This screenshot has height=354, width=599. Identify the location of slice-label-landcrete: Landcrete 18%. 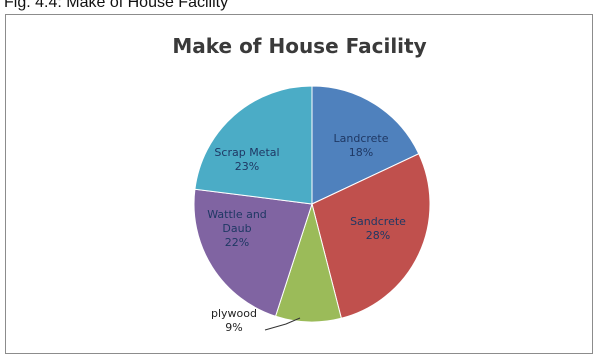
(361, 145).